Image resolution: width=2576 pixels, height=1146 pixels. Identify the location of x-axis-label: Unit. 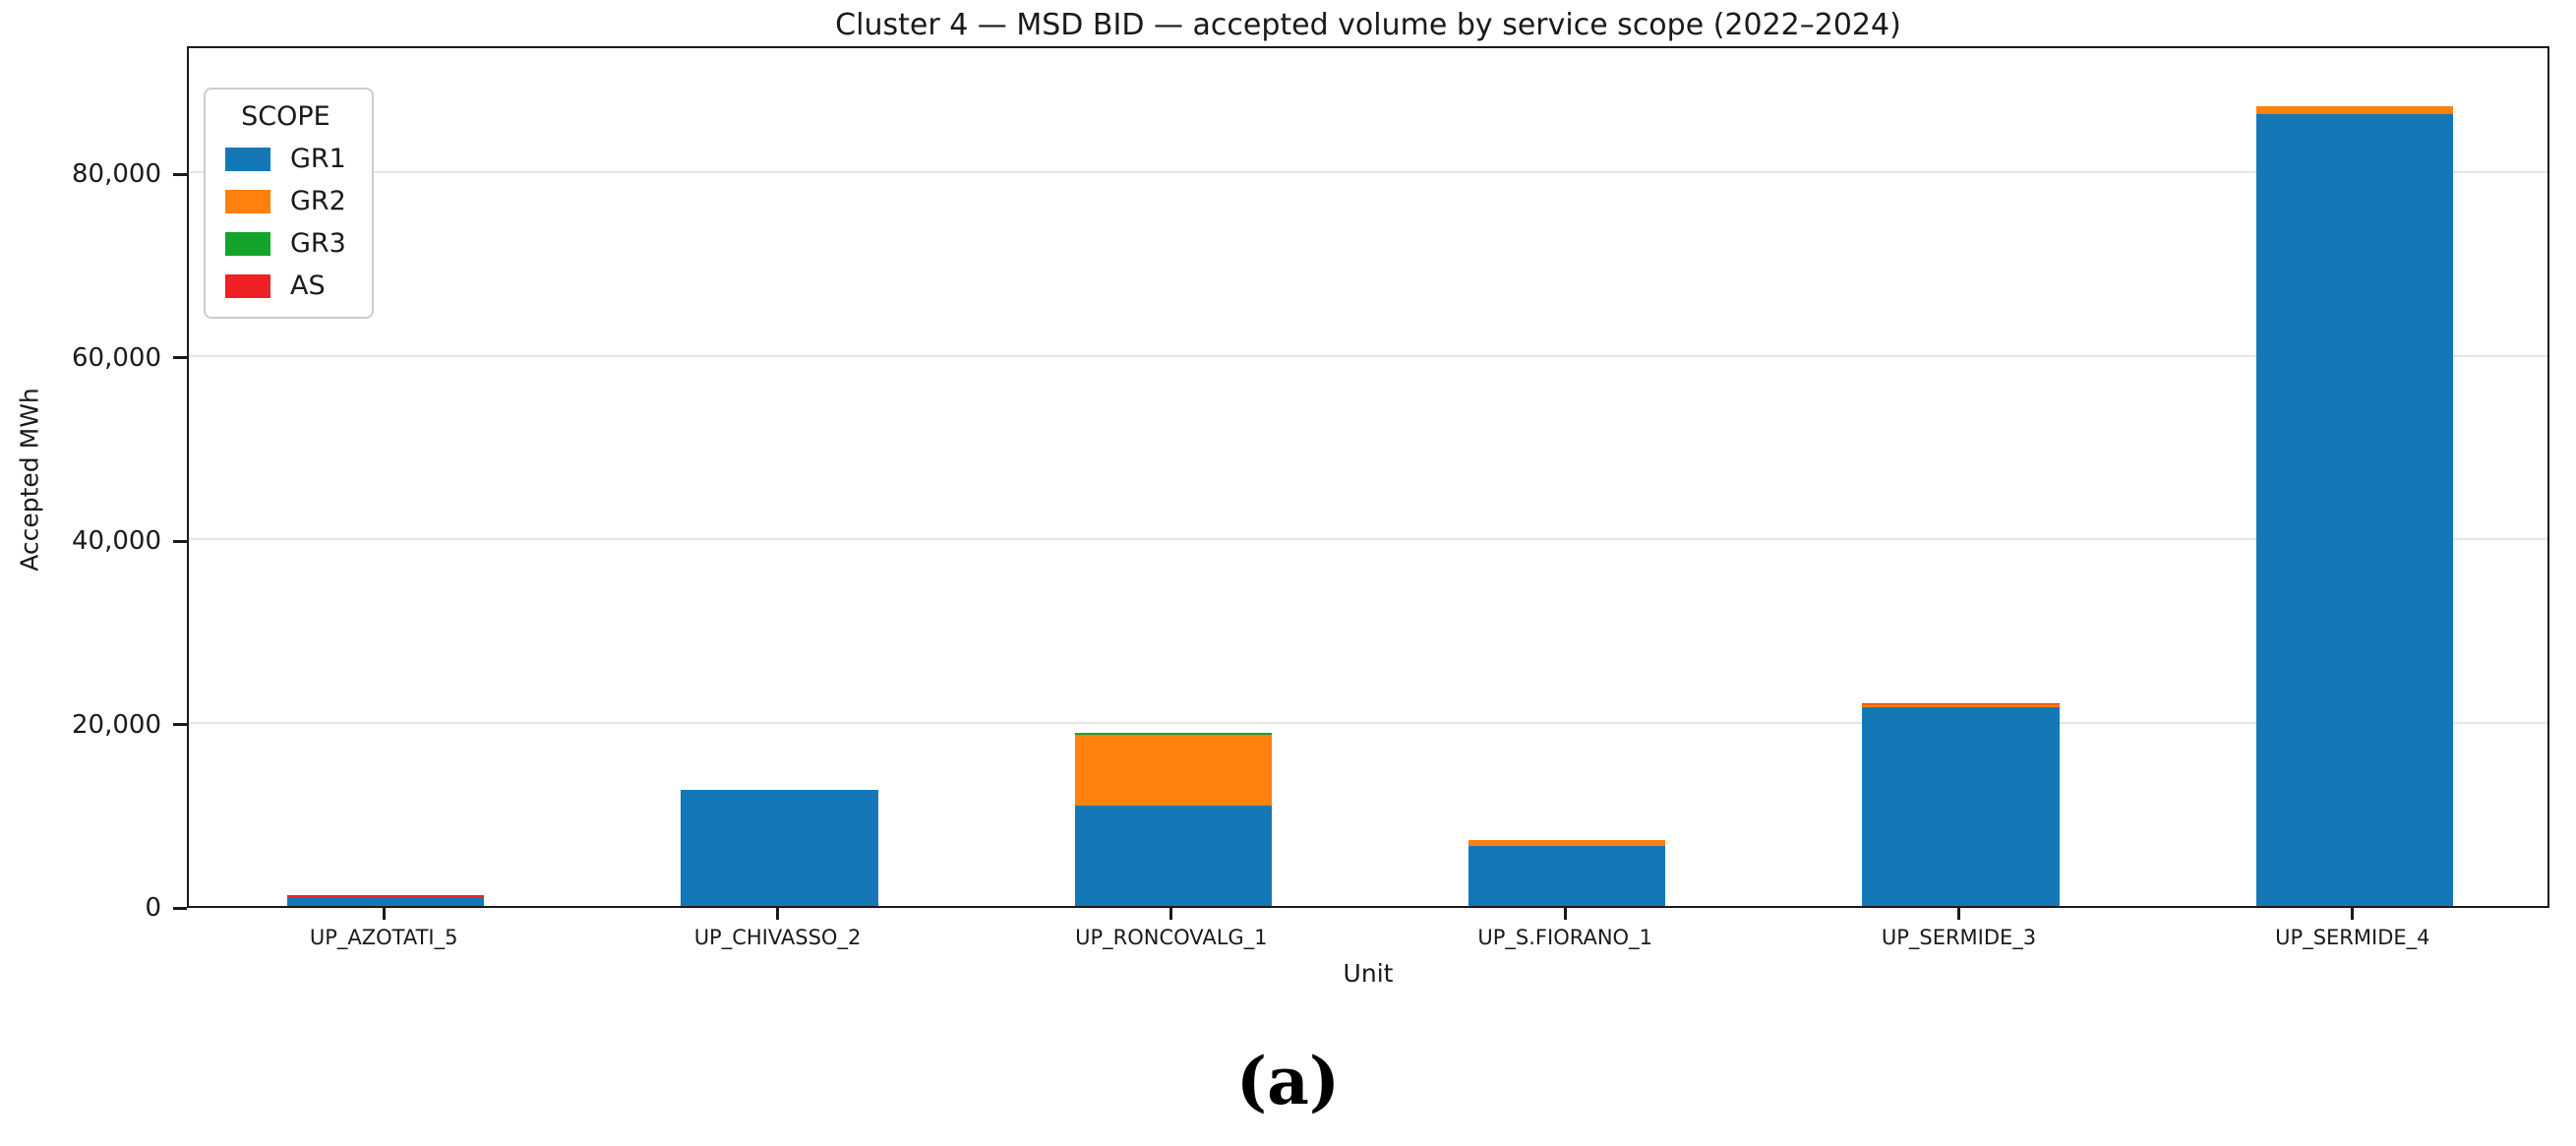
(1368, 973).